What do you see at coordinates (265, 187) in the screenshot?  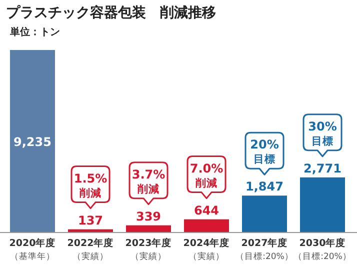 I see `data-label: 1,847` at bounding box center [265, 187].